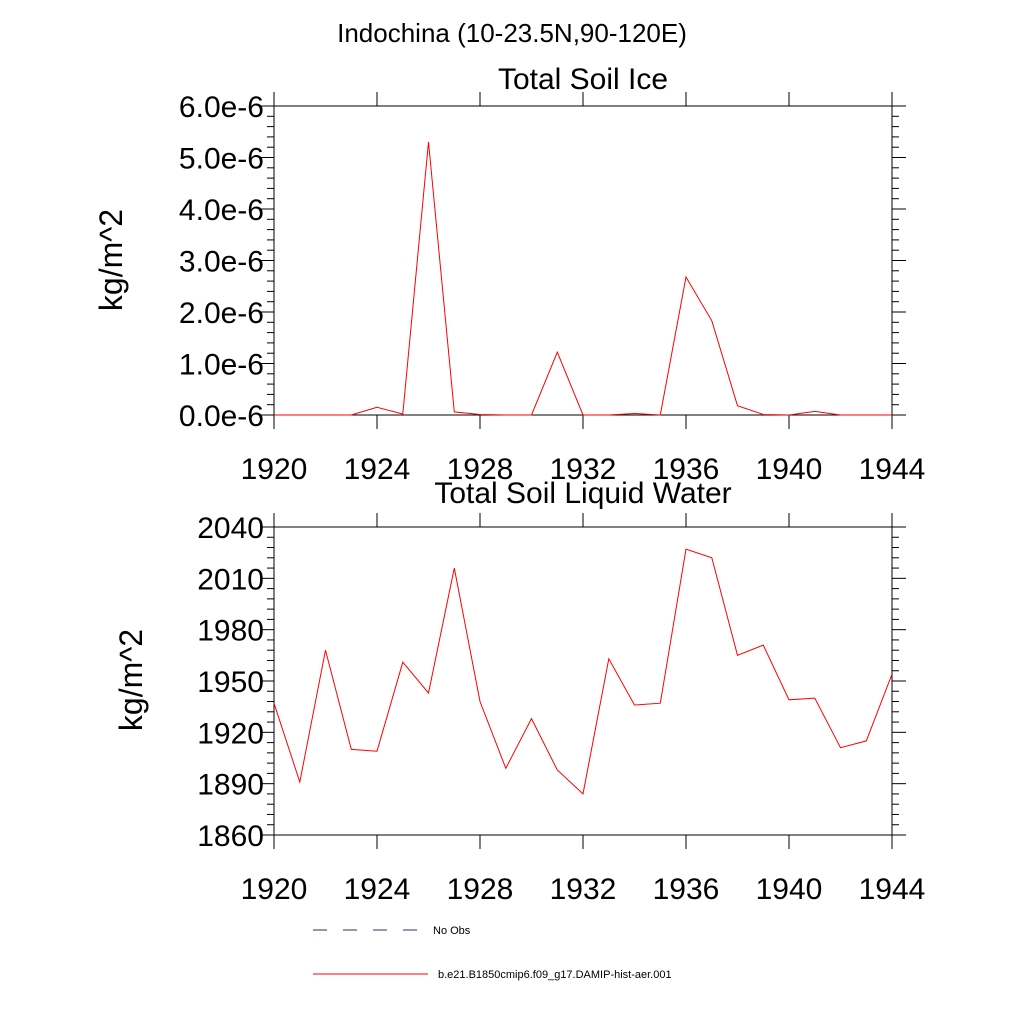 The image size is (1024, 1024). I want to click on bottom-series-line, so click(583, 671).